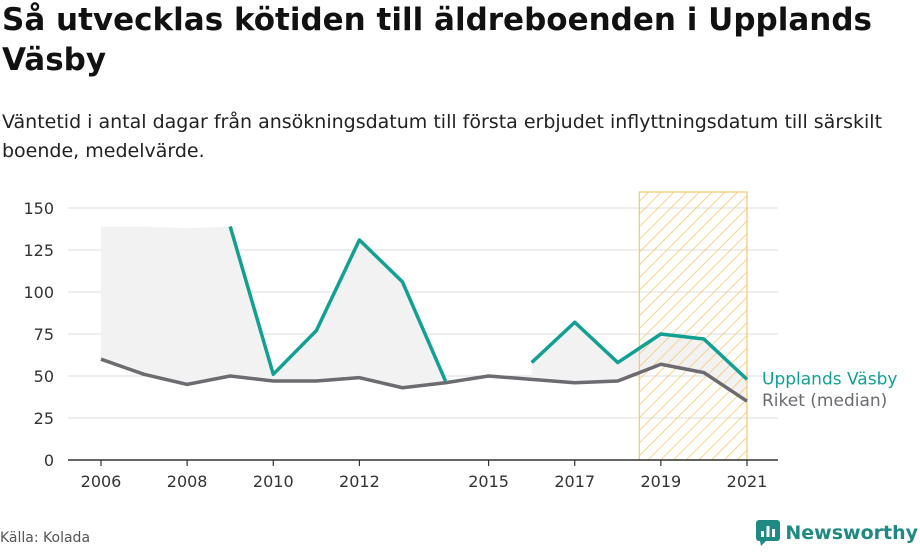 This screenshot has height=552, width=920. Describe the element at coordinates (851, 533) in the screenshot. I see `brand-name: Newsworthy` at that location.